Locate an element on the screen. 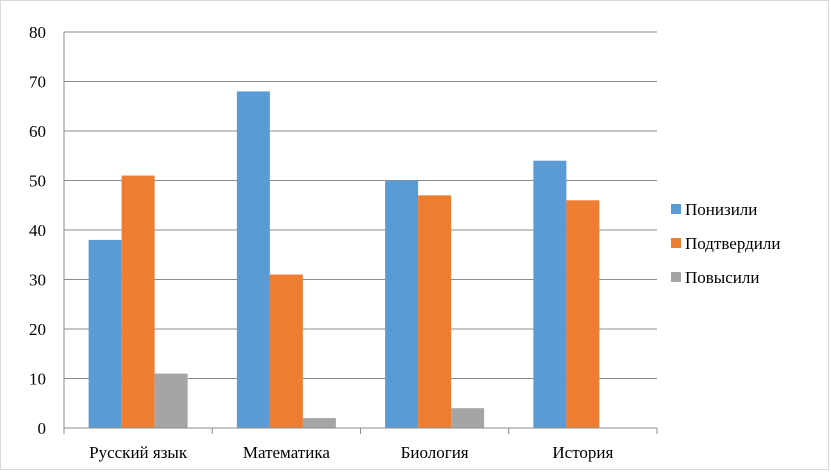  y-axis-ticks: 0 10 20 30 40 50 60 70 80 is located at coordinates (37, 230).